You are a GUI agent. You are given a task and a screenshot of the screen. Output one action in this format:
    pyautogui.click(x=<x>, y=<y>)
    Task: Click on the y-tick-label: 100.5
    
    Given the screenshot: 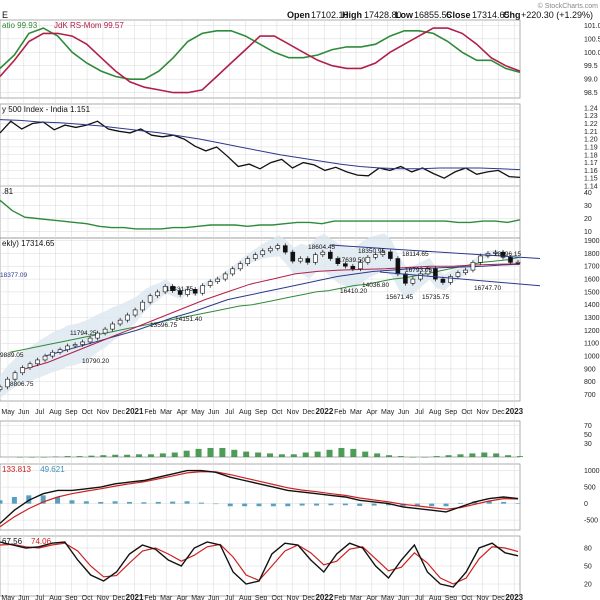 What is the action you would take?
    pyautogui.click(x=592, y=39)
    